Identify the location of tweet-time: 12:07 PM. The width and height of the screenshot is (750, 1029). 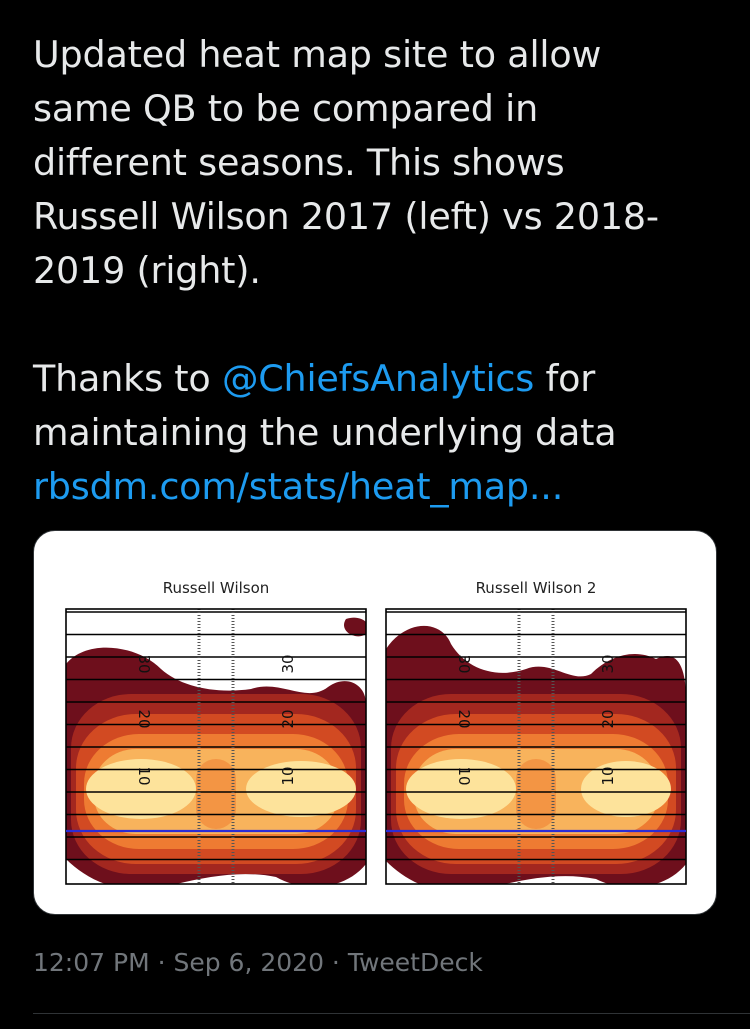
(91, 962).